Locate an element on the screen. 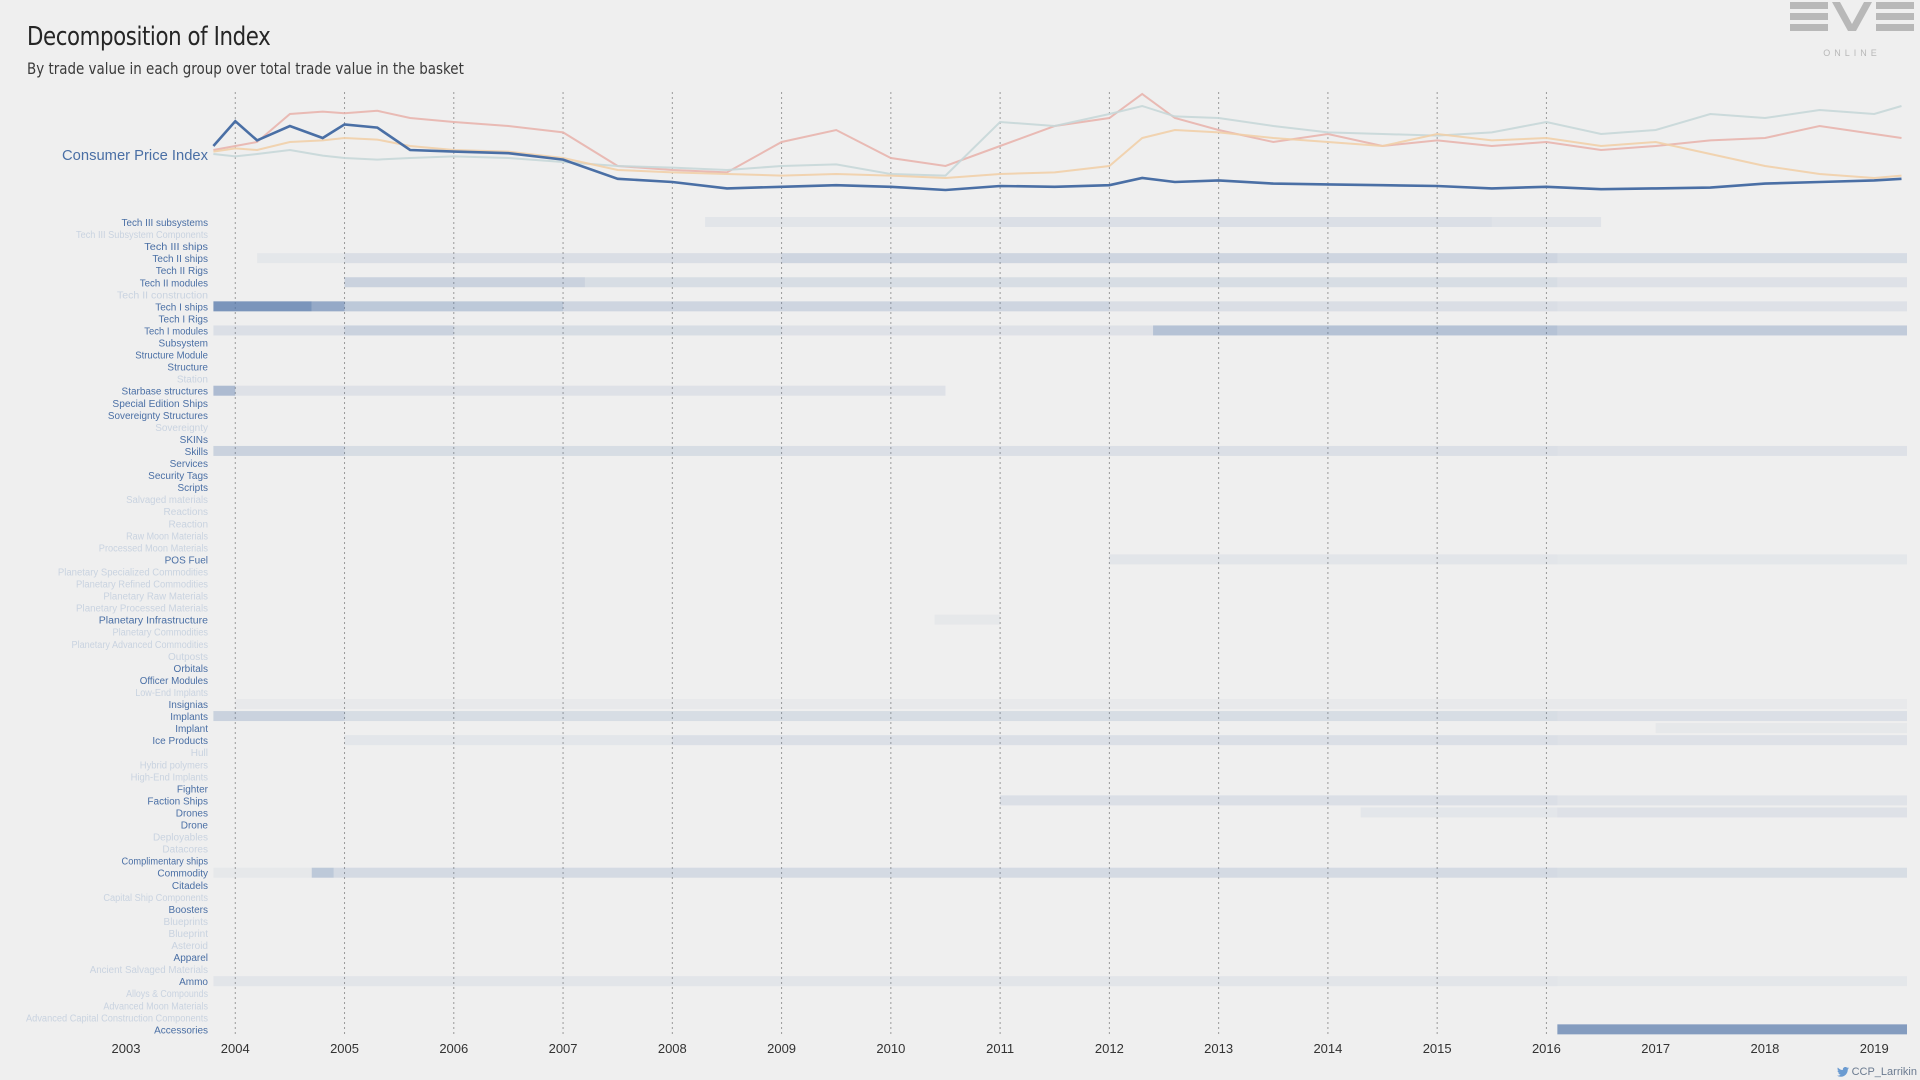 The image size is (1920, 1080). category-label: Asteroid is located at coordinates (189, 946).